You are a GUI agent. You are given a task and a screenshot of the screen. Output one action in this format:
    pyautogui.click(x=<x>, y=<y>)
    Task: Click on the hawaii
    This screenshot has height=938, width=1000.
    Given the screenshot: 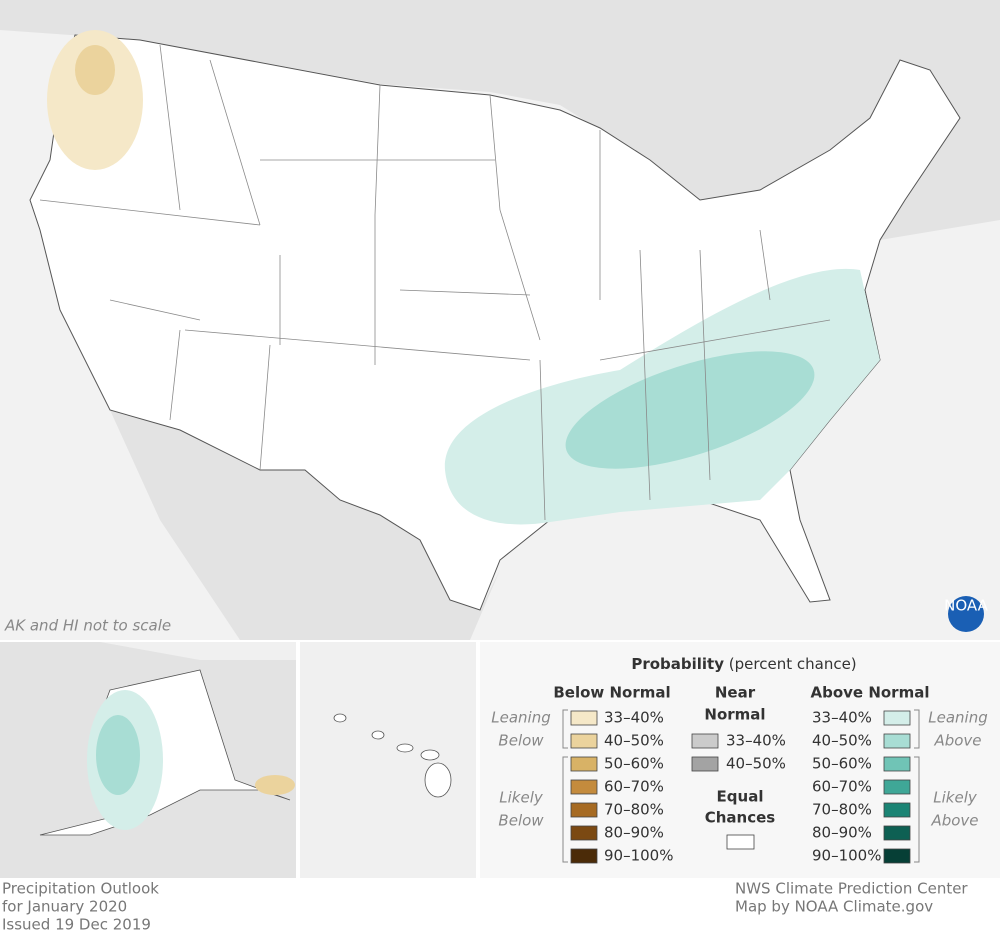 What is the action you would take?
    pyautogui.click(x=392, y=755)
    